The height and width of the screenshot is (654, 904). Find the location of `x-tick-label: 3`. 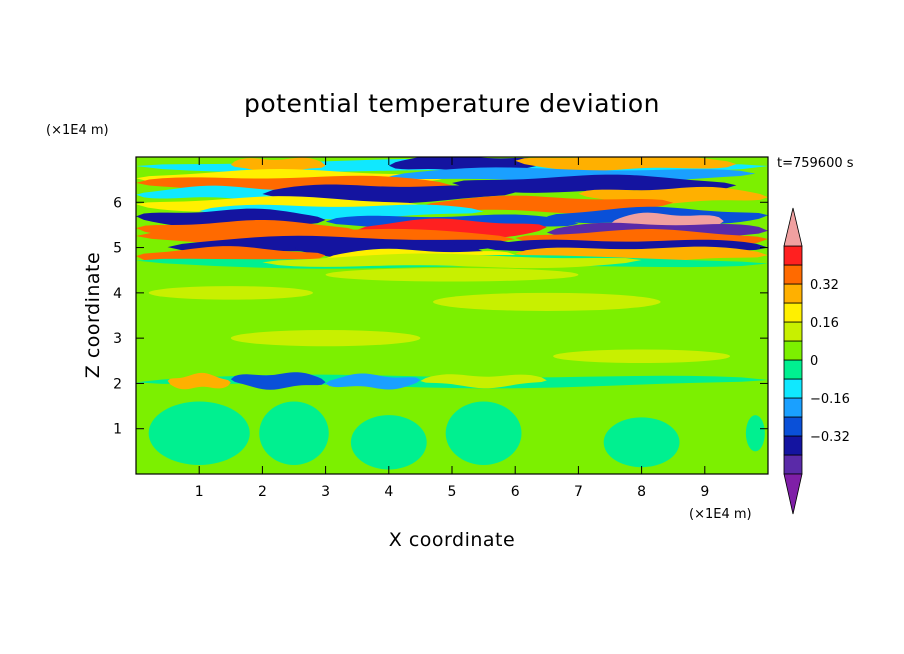

x-tick-label: 3 is located at coordinates (325, 492).